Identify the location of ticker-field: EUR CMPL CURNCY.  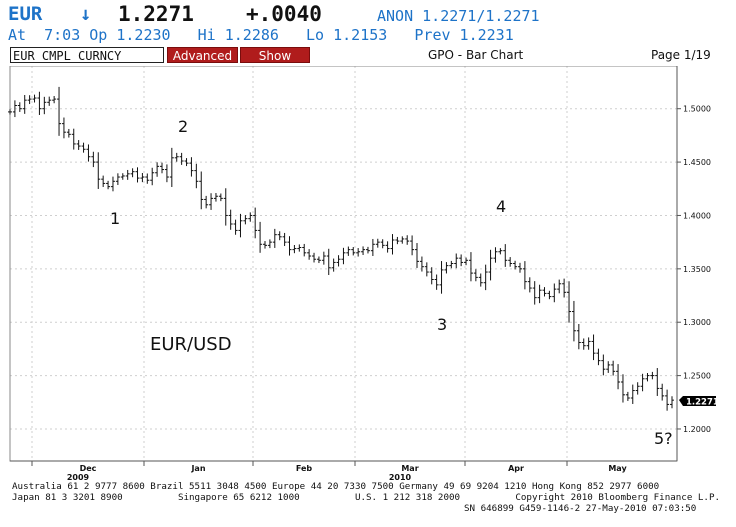
(87, 55).